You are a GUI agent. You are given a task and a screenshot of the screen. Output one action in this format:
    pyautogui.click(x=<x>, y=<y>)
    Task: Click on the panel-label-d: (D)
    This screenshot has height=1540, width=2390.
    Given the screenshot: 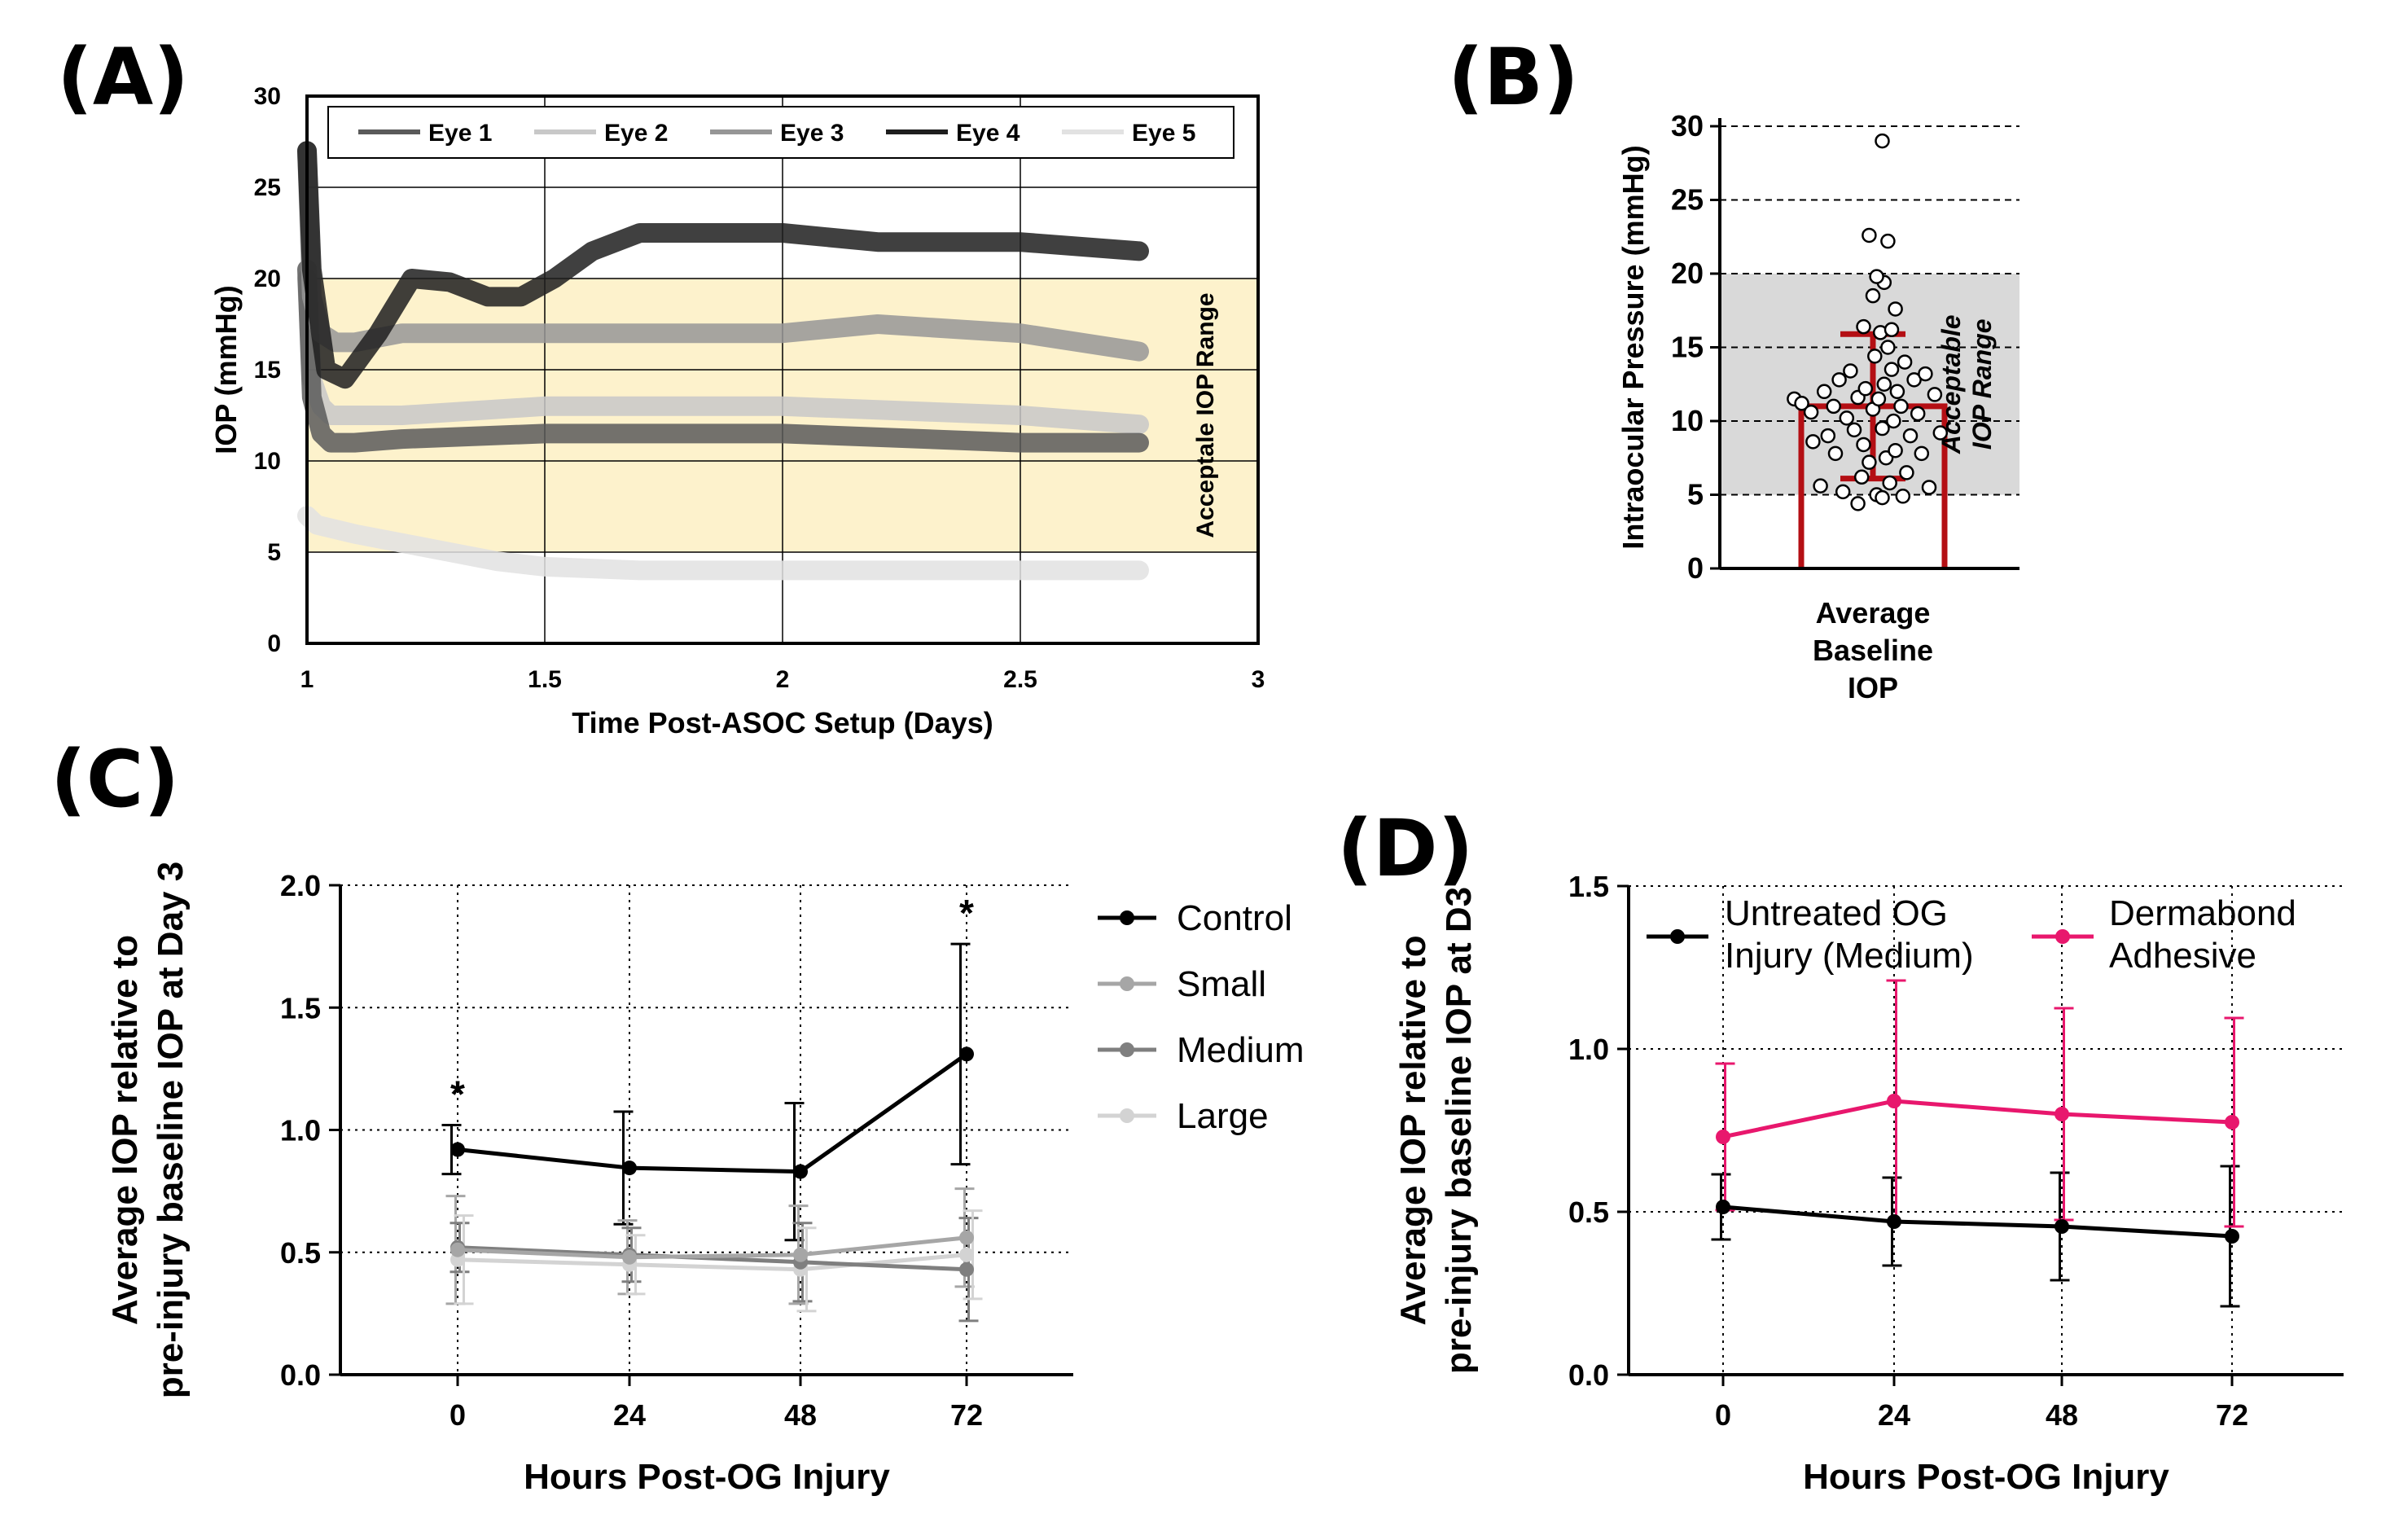 What is the action you would take?
    pyautogui.click(x=1405, y=848)
    